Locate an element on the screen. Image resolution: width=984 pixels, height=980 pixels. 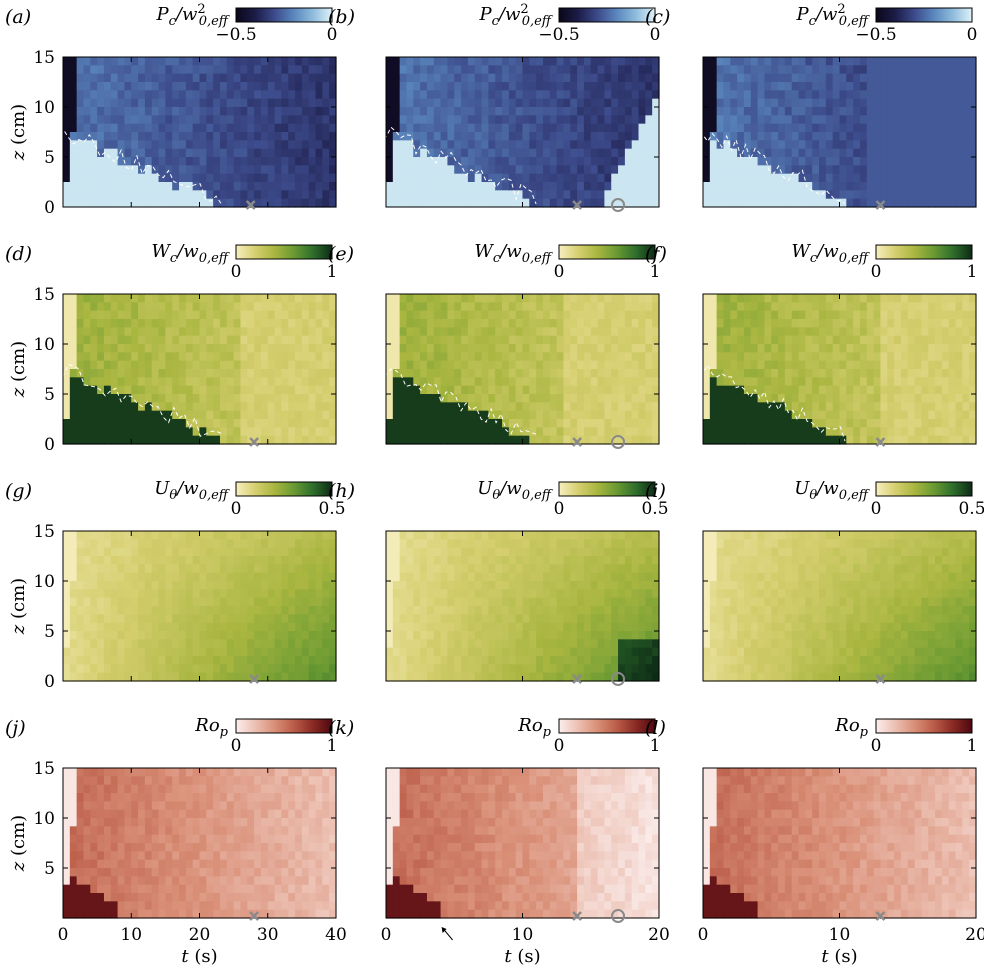
cross-marker is located at coordinates (577, 205).